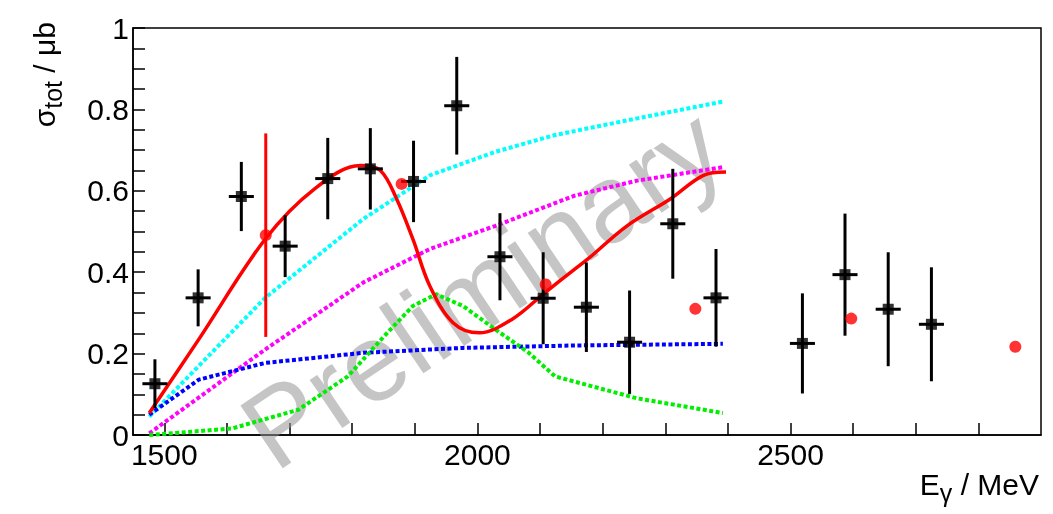  Describe the element at coordinates (120, 435) in the screenshot. I see `y-tick-label: 0` at that location.